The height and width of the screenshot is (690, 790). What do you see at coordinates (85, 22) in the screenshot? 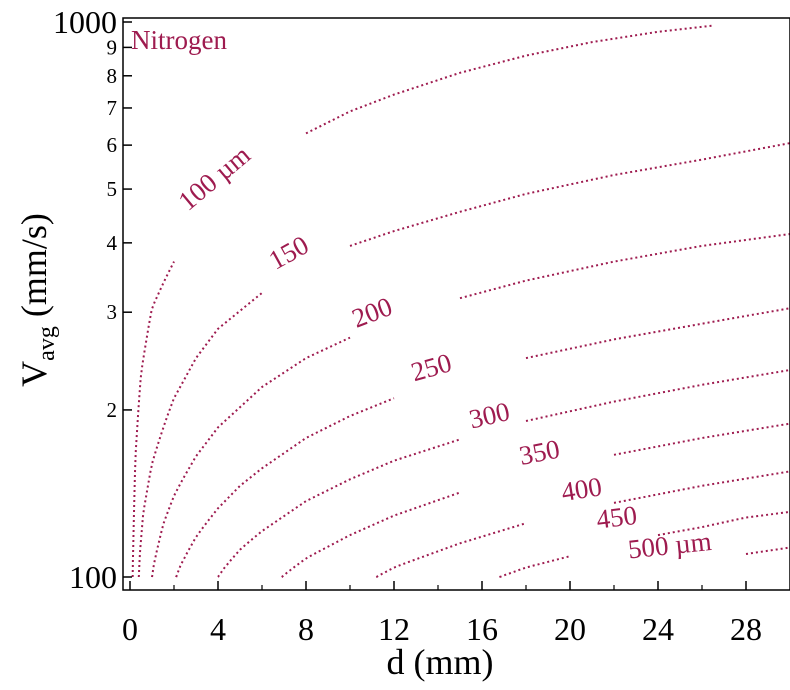
I see `y-tick-label: 1000` at bounding box center [85, 22].